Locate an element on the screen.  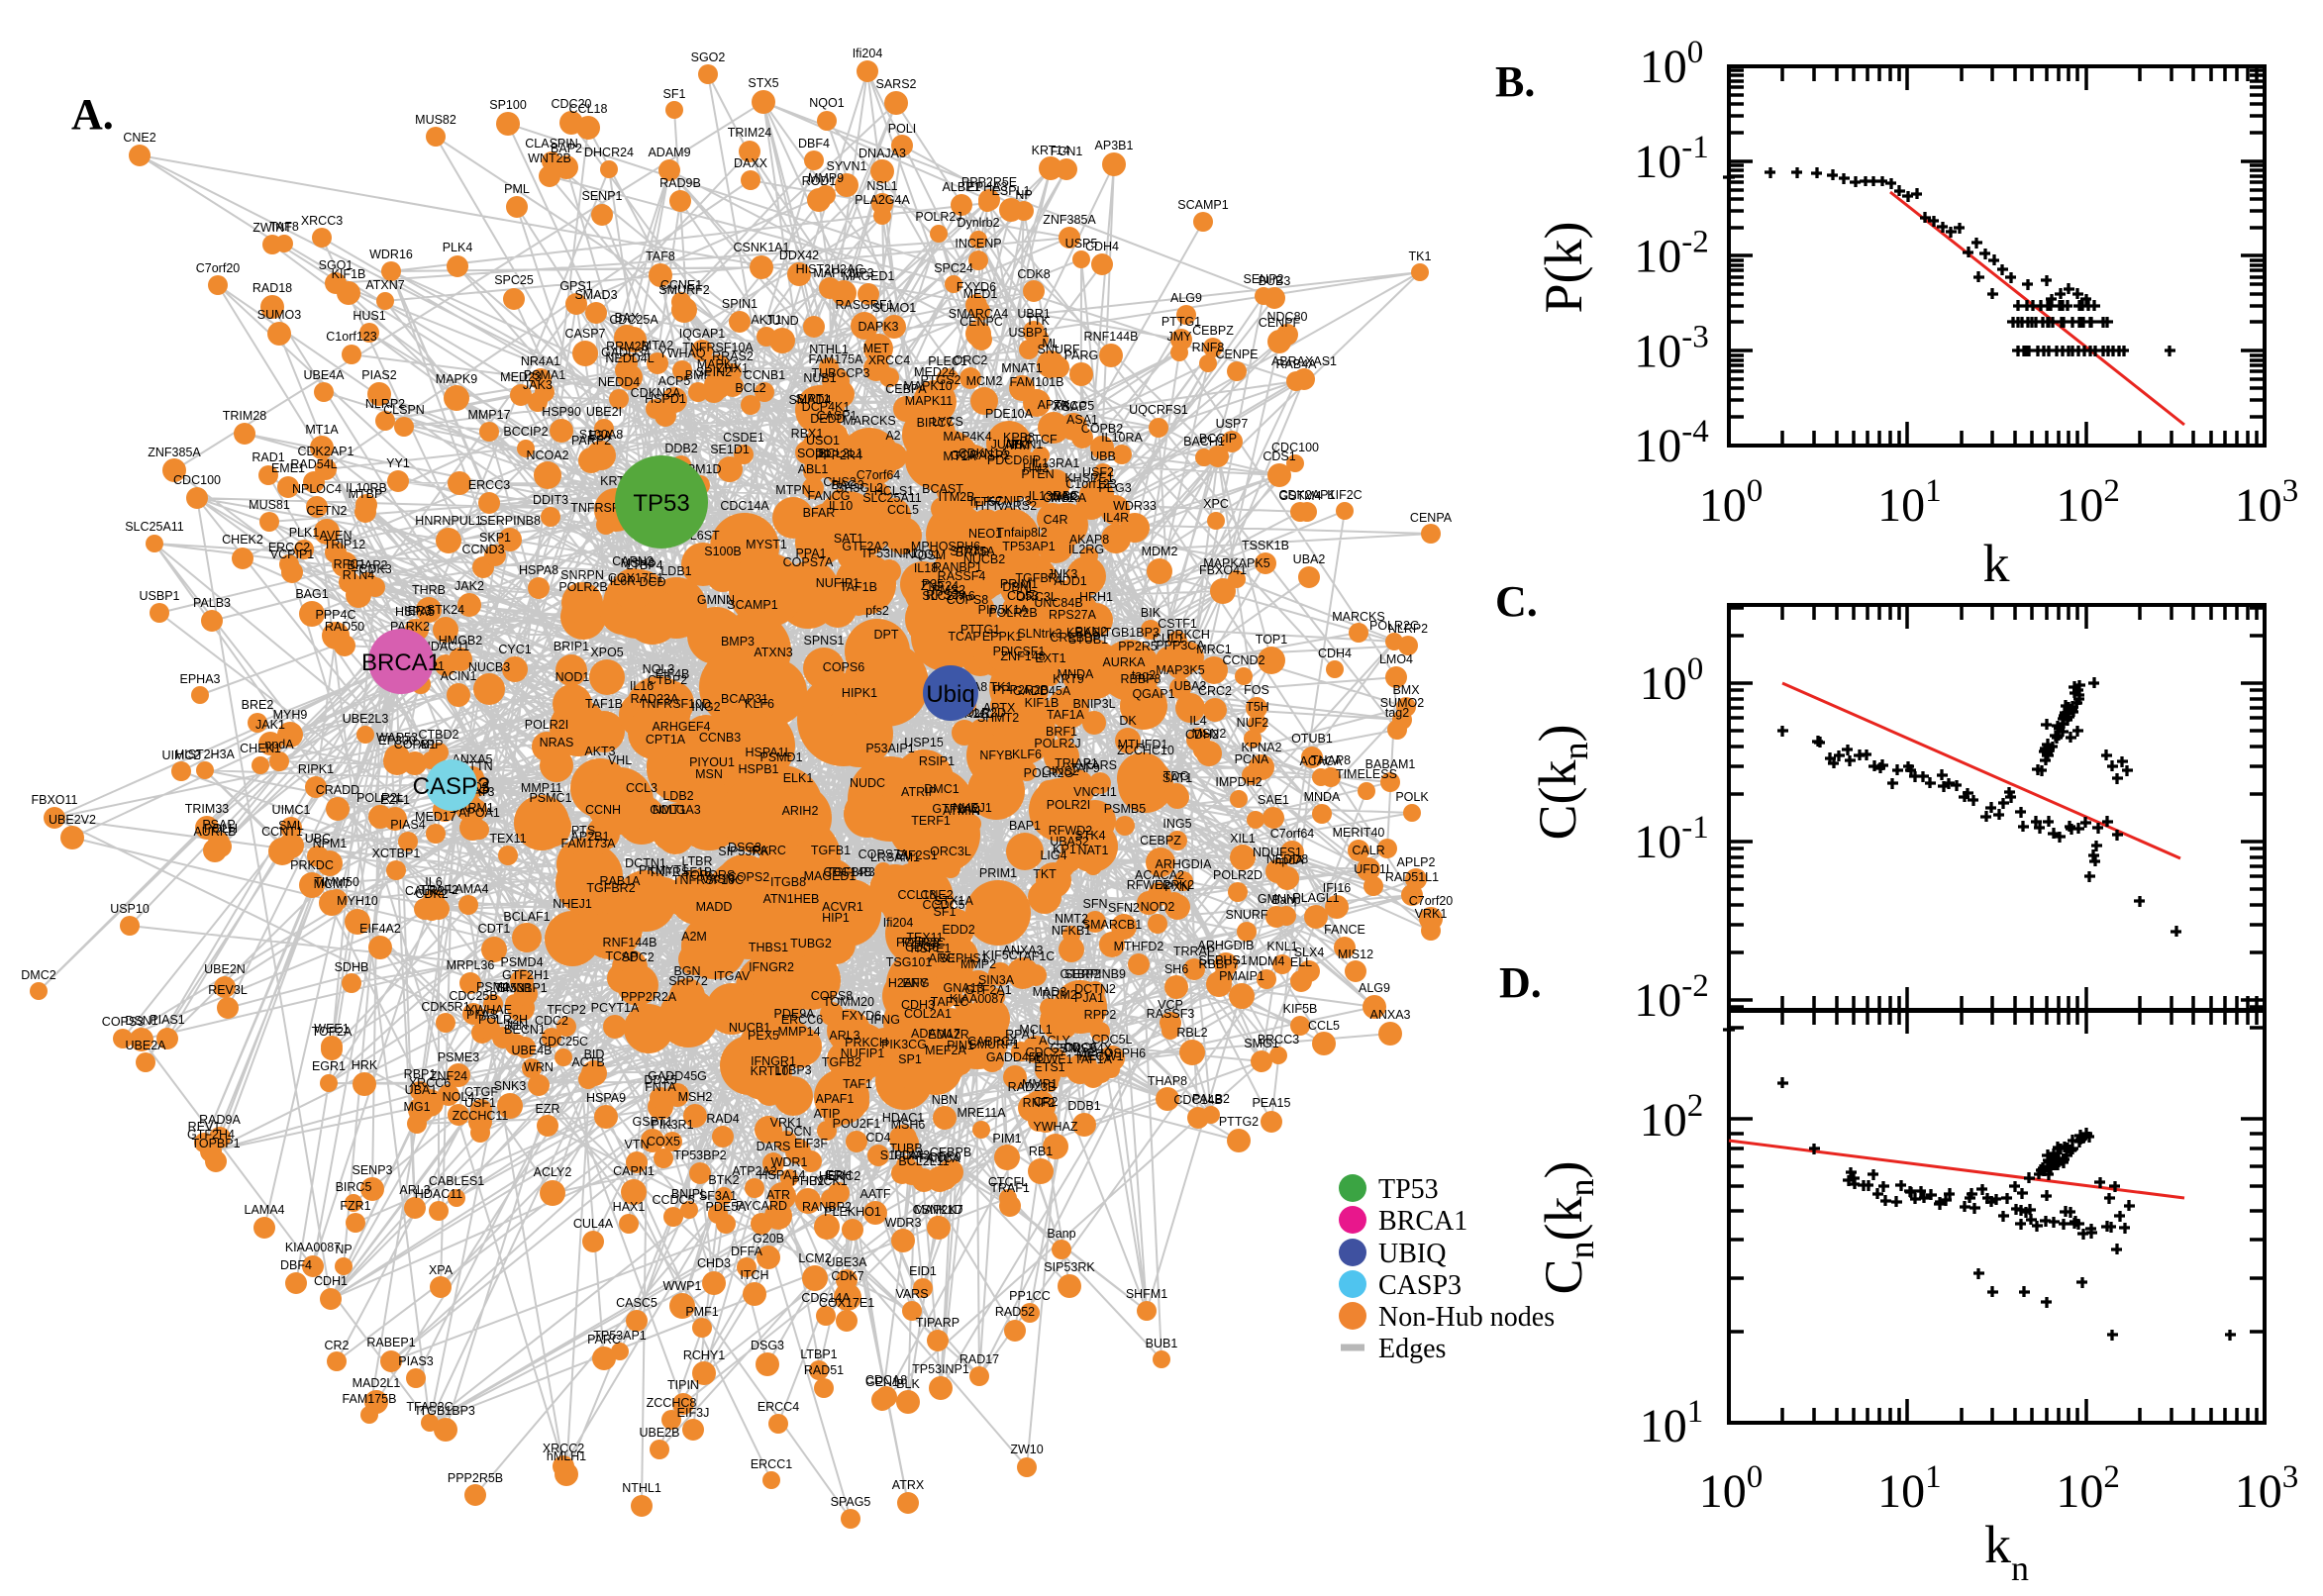
svg-text: CDC6 is located at coordinates (922, 947).